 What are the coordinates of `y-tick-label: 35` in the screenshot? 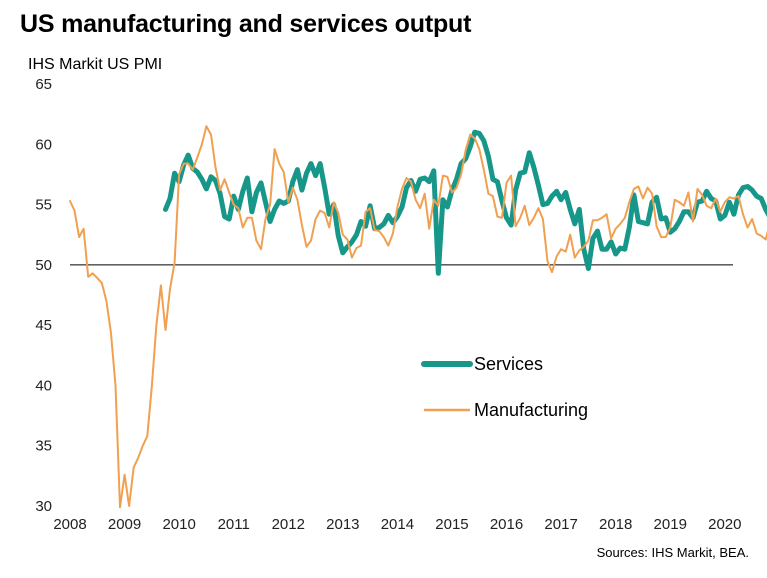 It's located at (43, 446).